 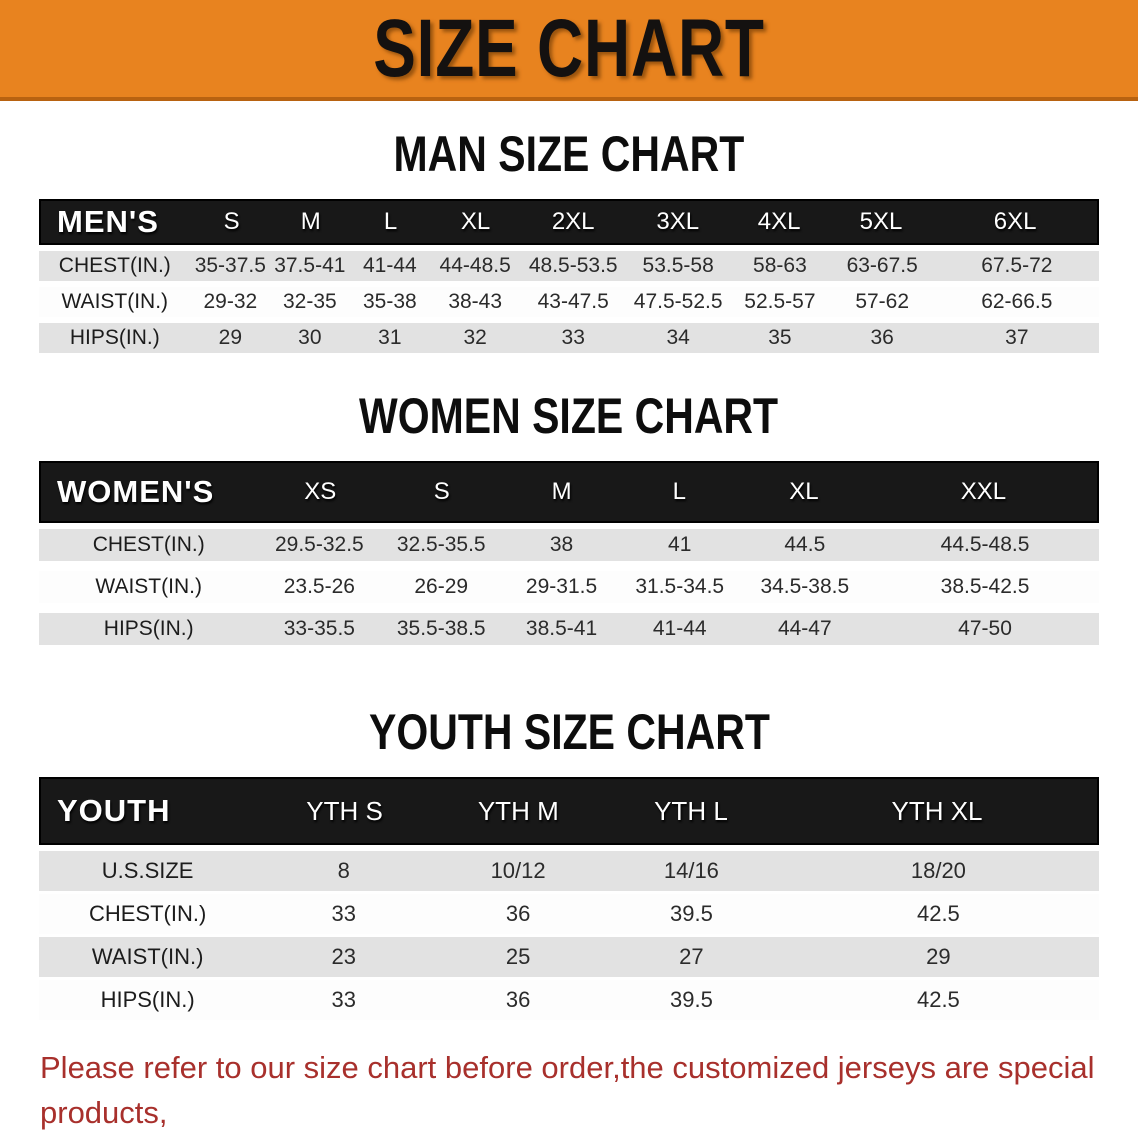 What do you see at coordinates (805, 544) in the screenshot?
I see `cell: 44.5` at bounding box center [805, 544].